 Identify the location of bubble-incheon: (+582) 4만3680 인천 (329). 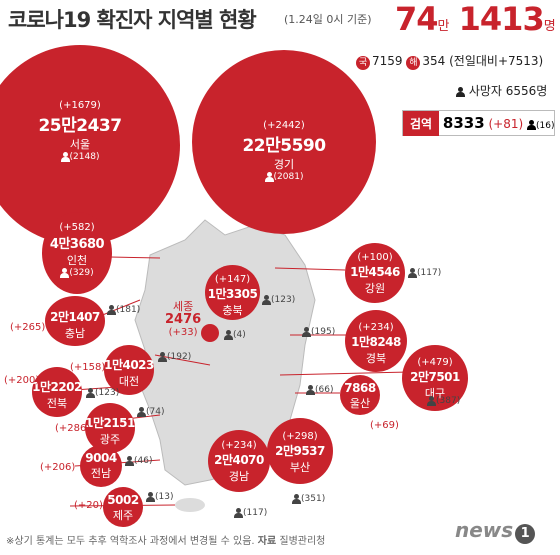
(77, 253).